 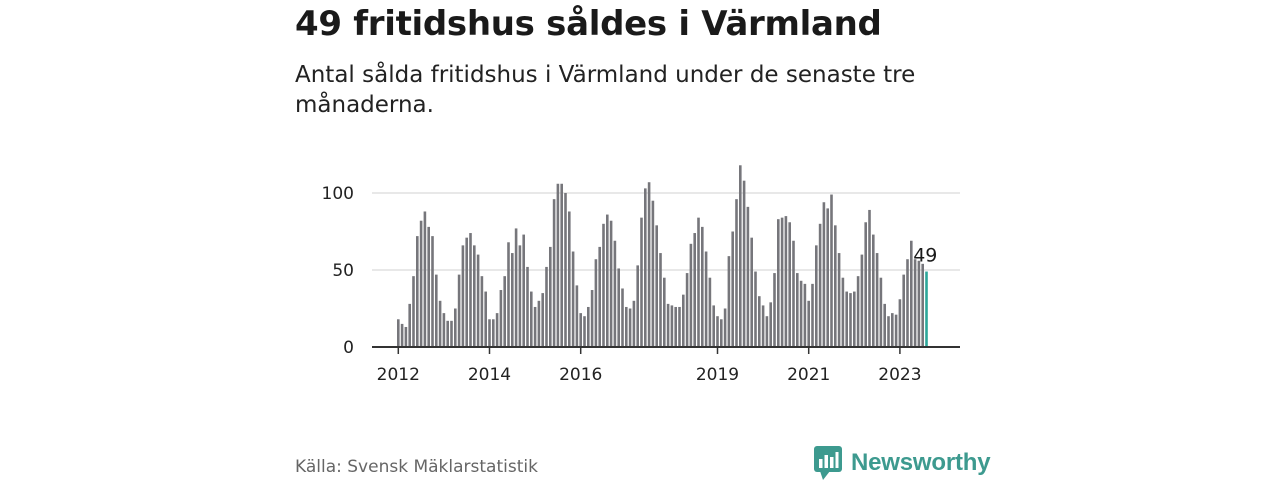 I want to click on chart-title: 49 fritidshus såldes i Värmland, so click(x=588, y=24).